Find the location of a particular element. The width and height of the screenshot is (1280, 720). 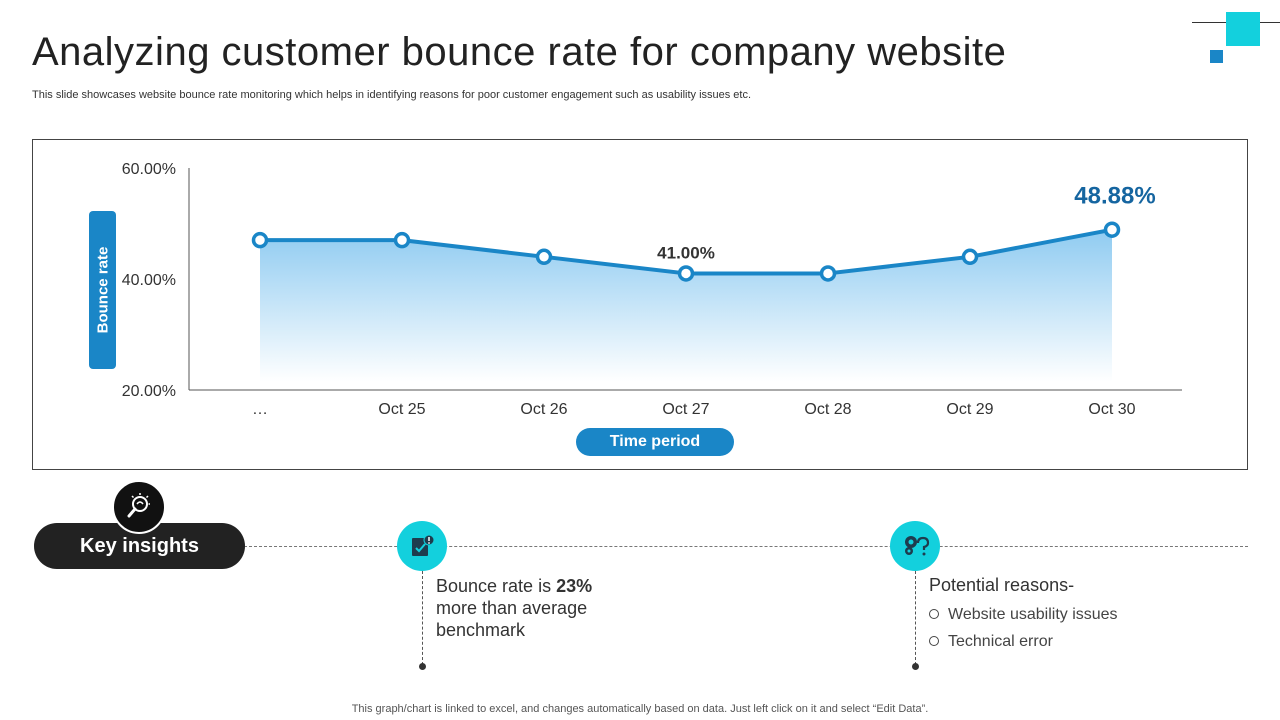

reason-text: Website usability issues is located at coordinates (1033, 614).